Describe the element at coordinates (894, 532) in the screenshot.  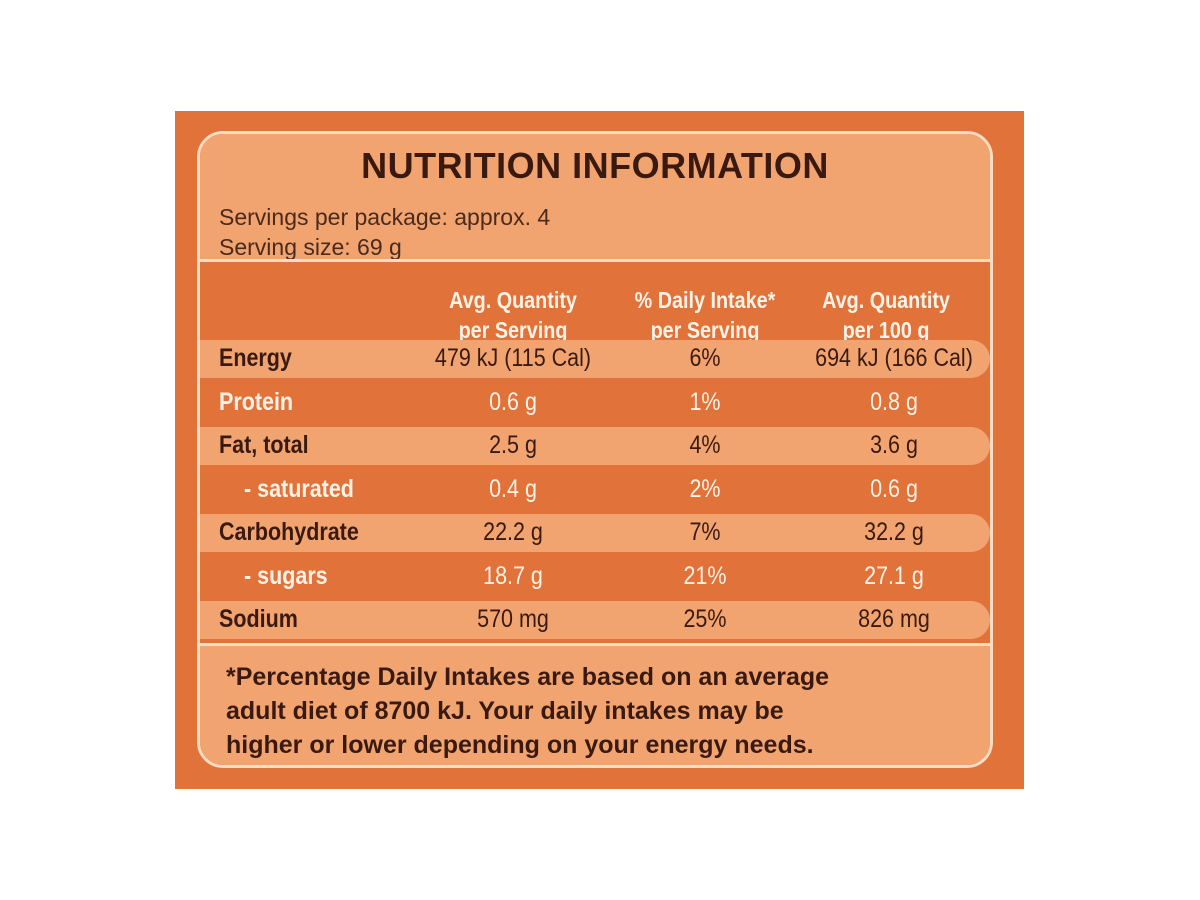
I see `cell-per-100g: 32.2 g` at that location.